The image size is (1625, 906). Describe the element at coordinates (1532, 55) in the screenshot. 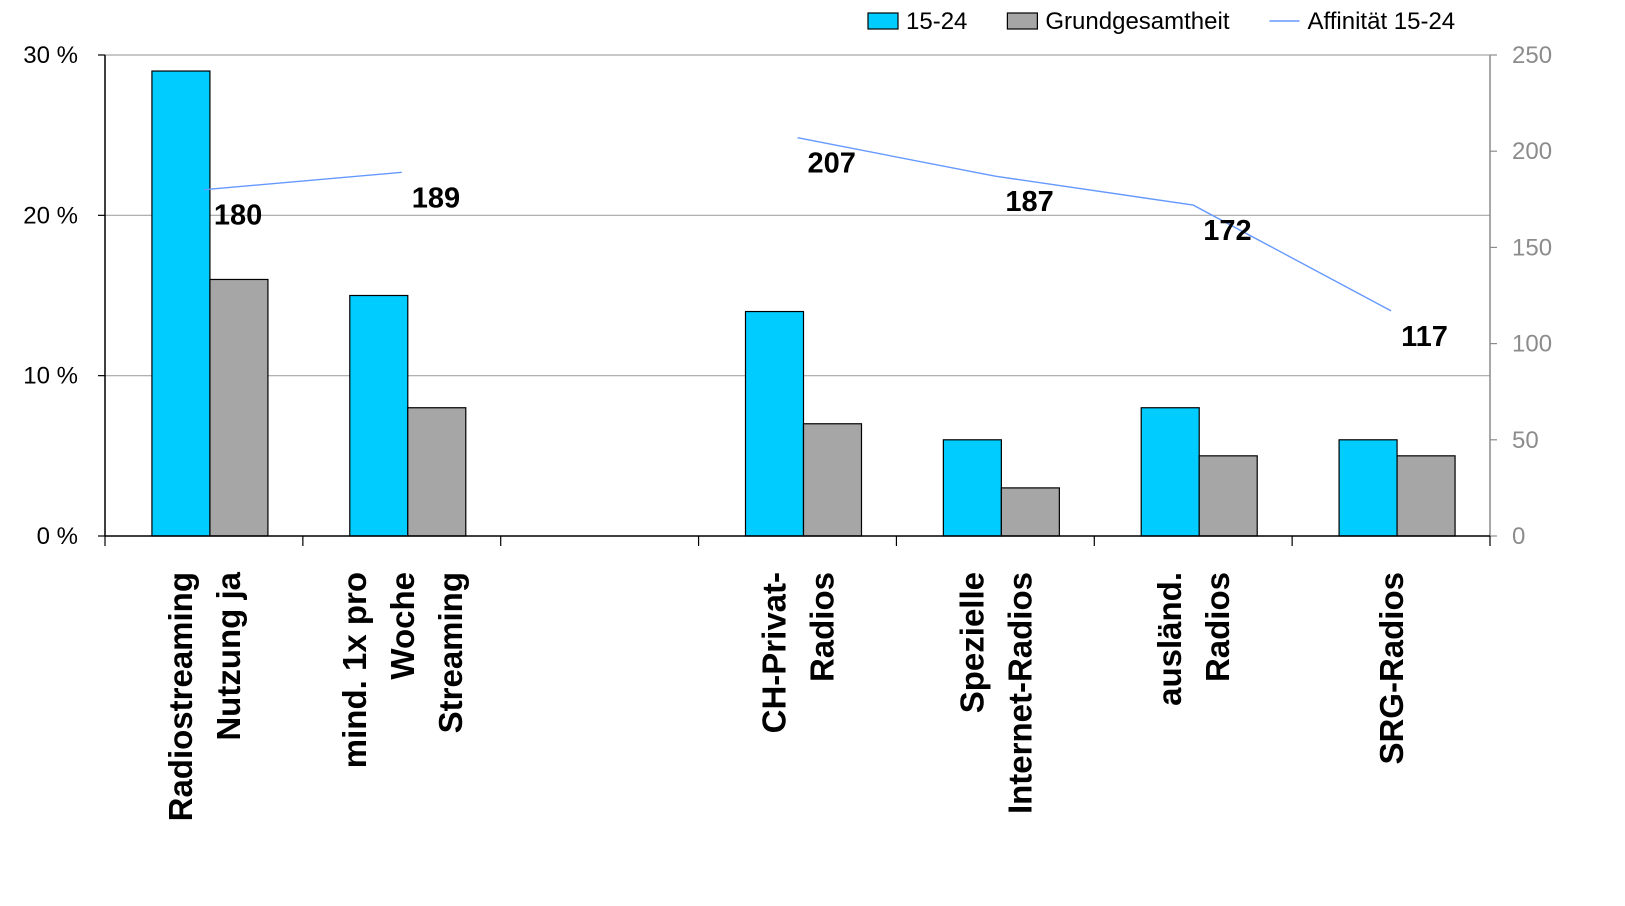

I see `y-right-tick-label: 250` at that location.